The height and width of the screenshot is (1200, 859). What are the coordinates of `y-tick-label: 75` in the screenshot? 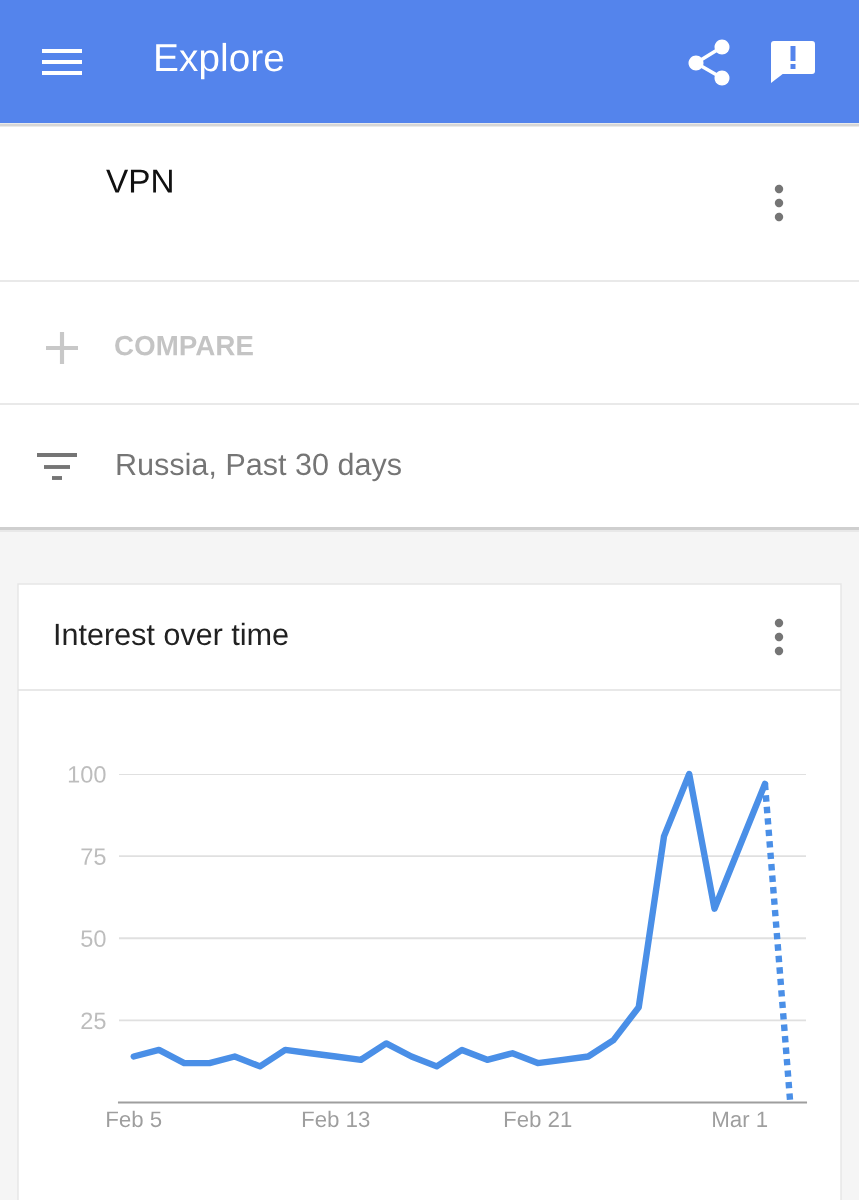 It's located at (93, 856).